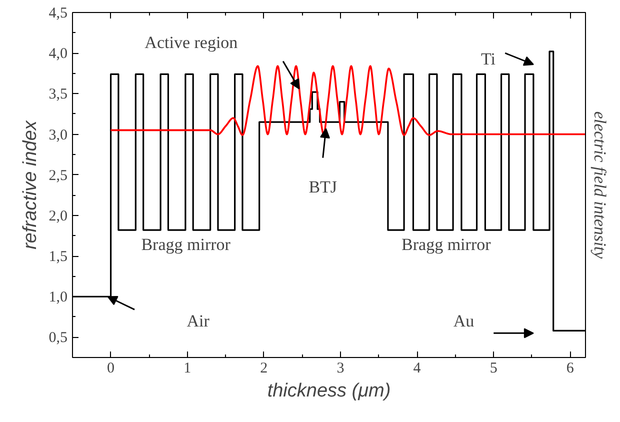 The image size is (620, 422). Describe the element at coordinates (58, 338) in the screenshot. I see `y-tick-label: 0,5` at that location.